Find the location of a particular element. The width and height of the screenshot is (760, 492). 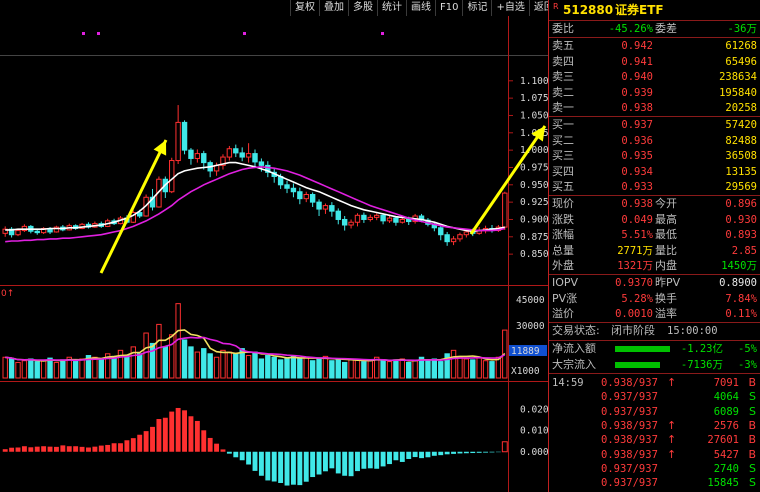

sell-row: 卖四 0.941 65496 is located at coordinates (654, 62).